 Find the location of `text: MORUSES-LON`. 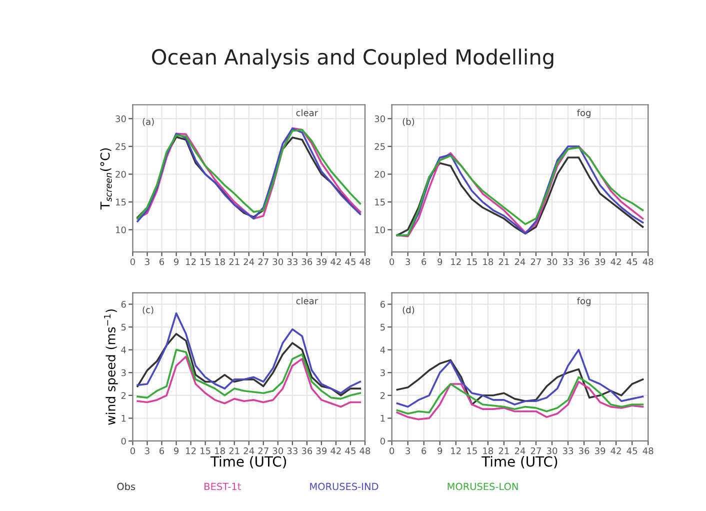

text: MORUSES-LON is located at coordinates (483, 486).